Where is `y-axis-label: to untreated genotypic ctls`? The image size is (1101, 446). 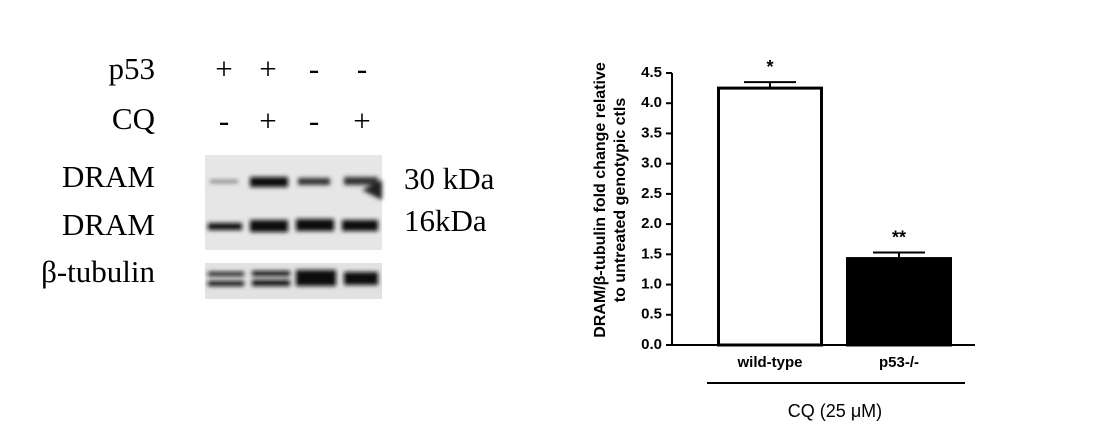 y-axis-label: to untreated genotypic ctls is located at coordinates (620, 200).